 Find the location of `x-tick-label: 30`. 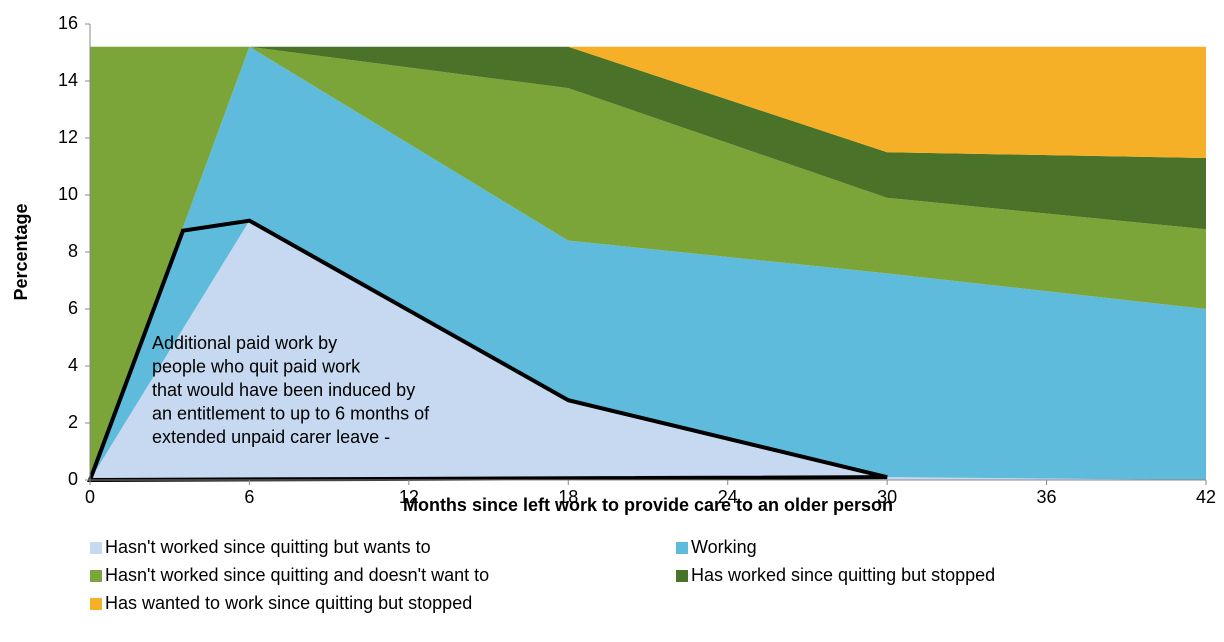

x-tick-label: 30 is located at coordinates (887, 497).